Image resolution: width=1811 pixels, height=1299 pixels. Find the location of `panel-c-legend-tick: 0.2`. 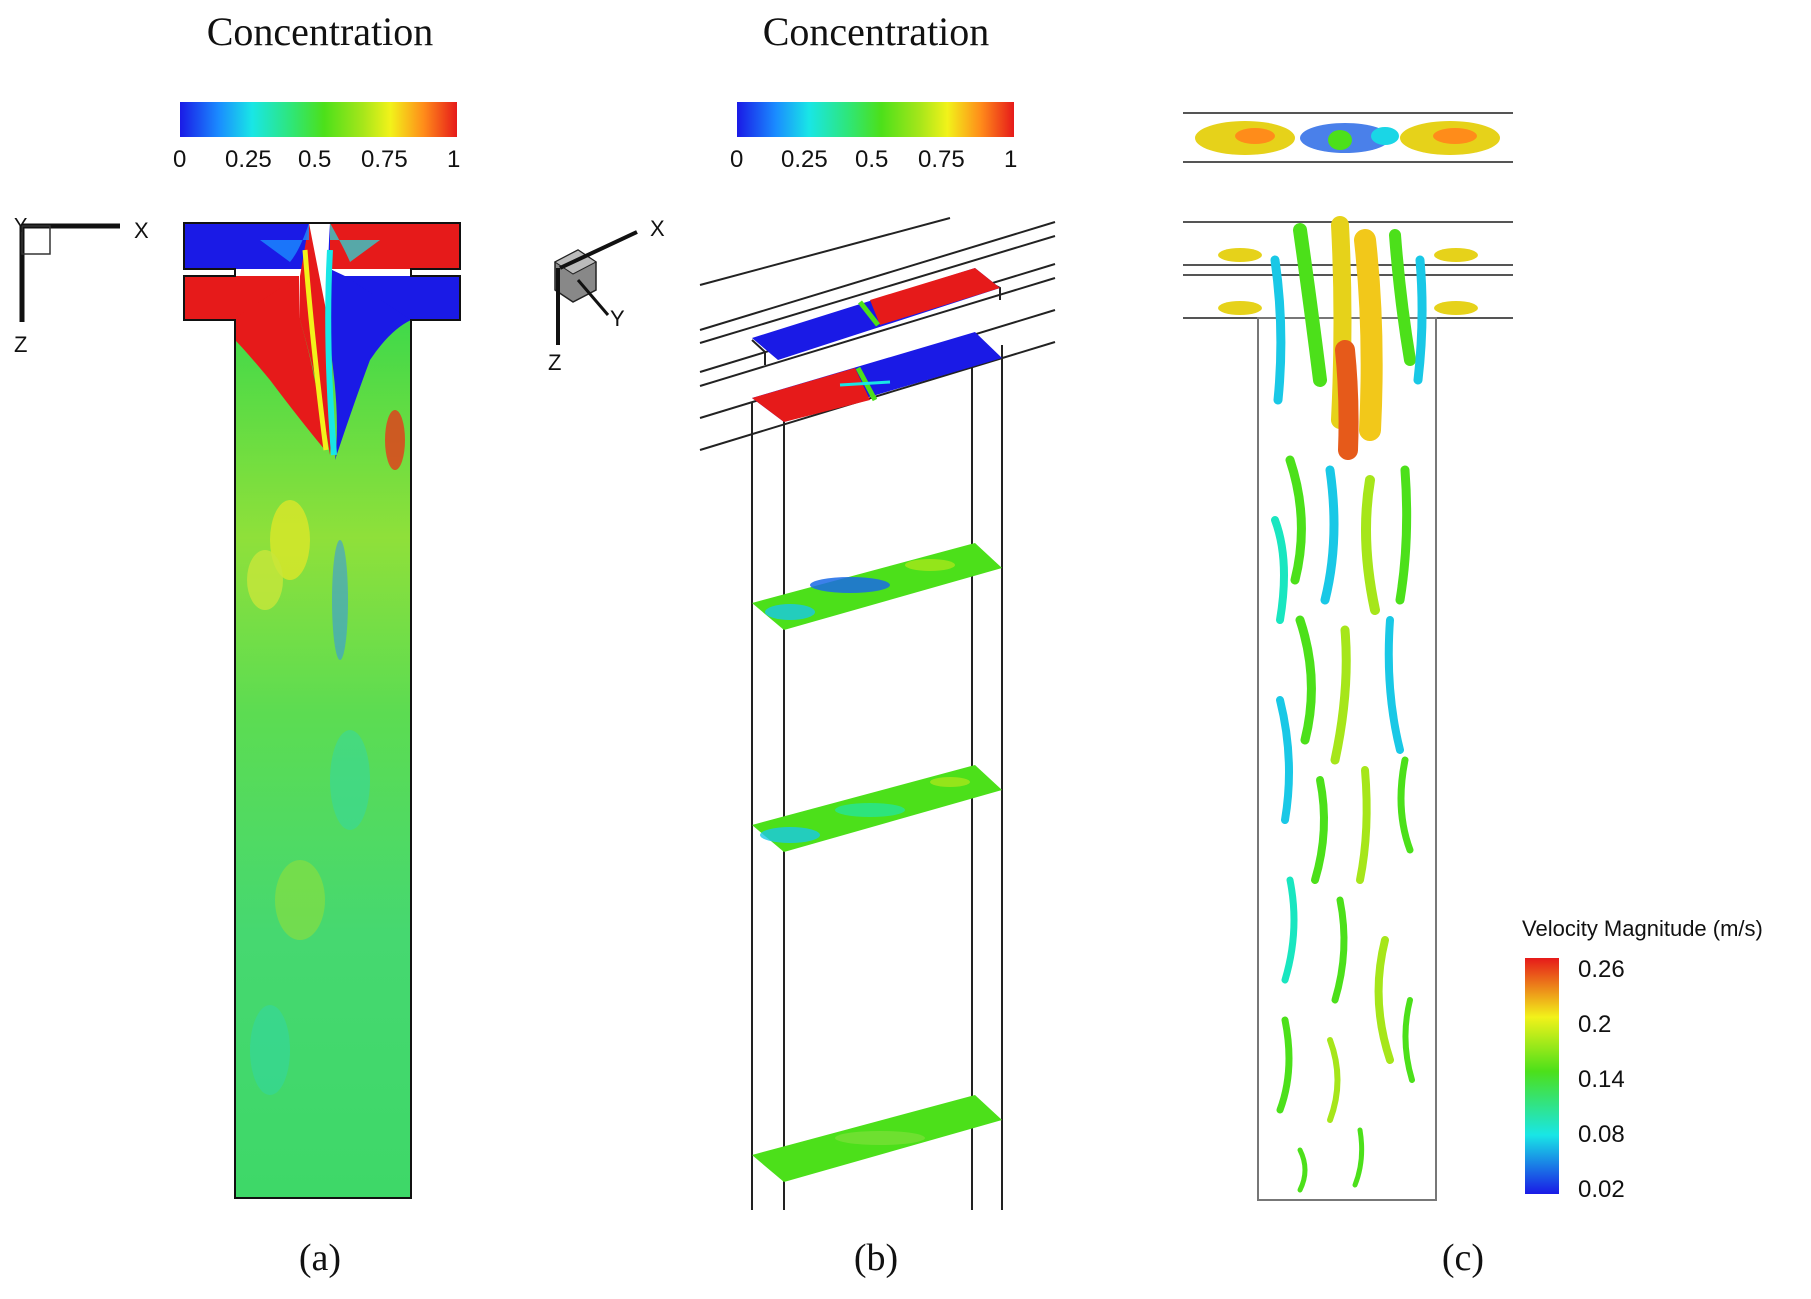

panel-c-legend-tick: 0.2 is located at coordinates (1595, 1024).